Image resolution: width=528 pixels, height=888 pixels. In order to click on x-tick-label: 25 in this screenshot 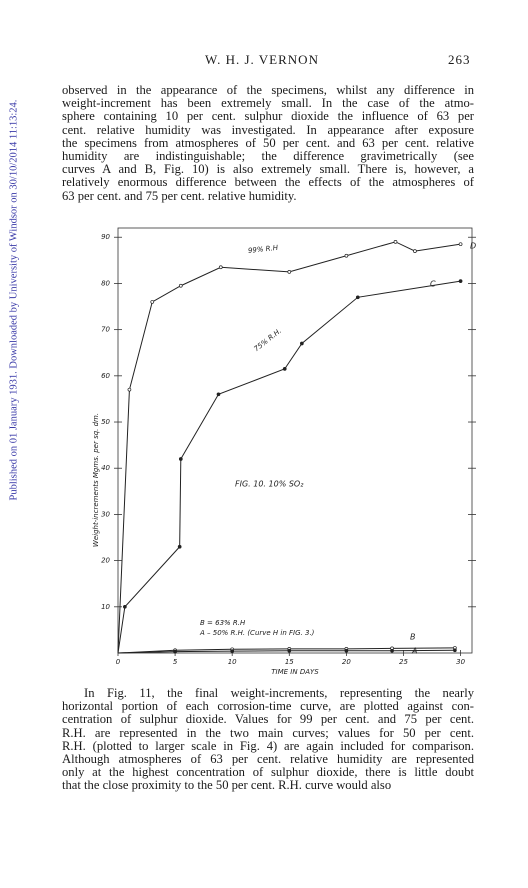, I will do `click(403, 662)`.